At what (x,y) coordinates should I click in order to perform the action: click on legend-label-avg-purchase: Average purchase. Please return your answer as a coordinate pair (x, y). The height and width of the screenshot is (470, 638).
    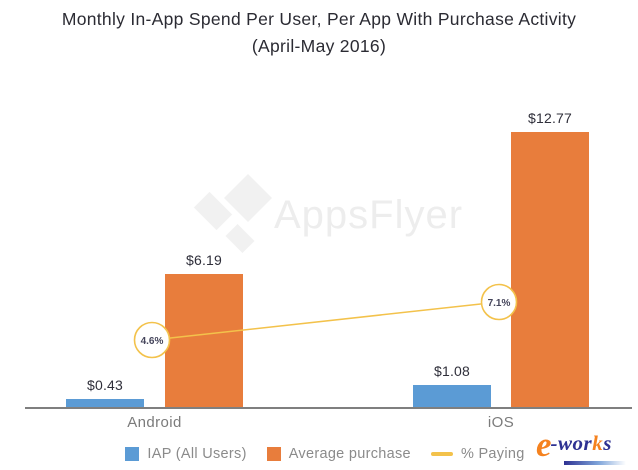
    Looking at the image, I should click on (349, 454).